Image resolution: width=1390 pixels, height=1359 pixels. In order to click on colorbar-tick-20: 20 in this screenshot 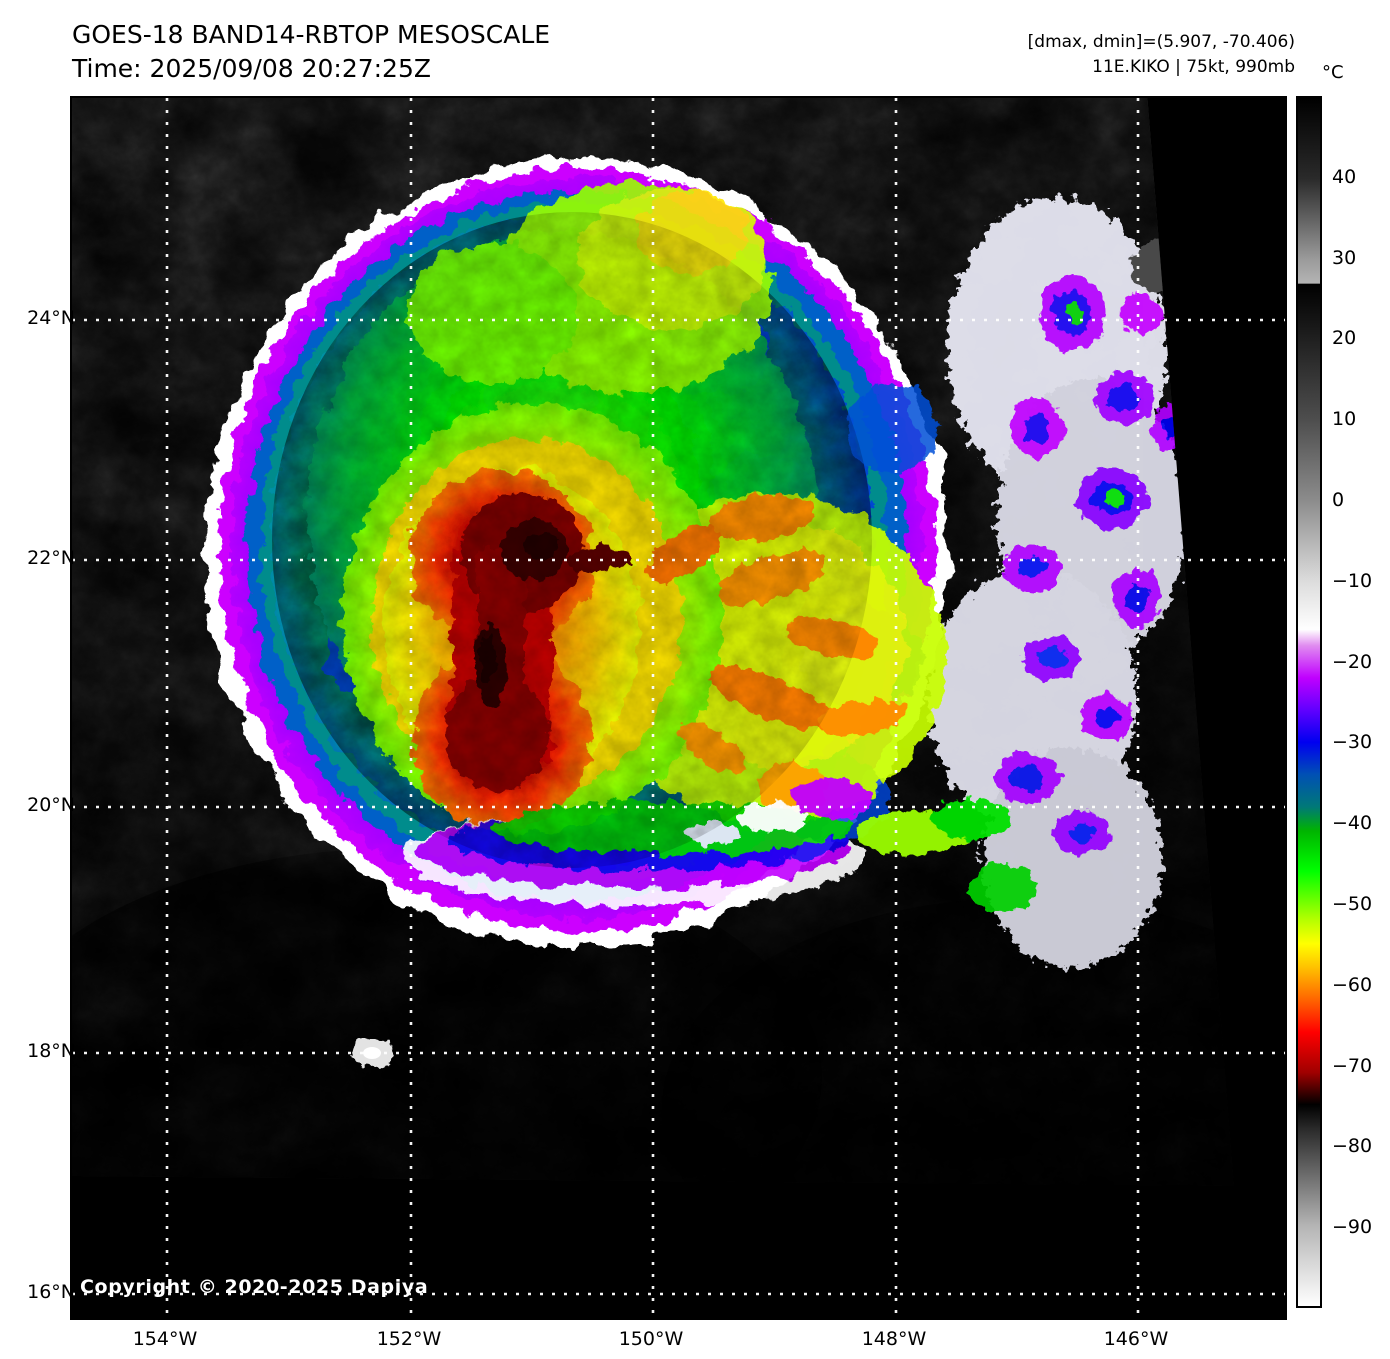, I will do `click(1344, 338)`.